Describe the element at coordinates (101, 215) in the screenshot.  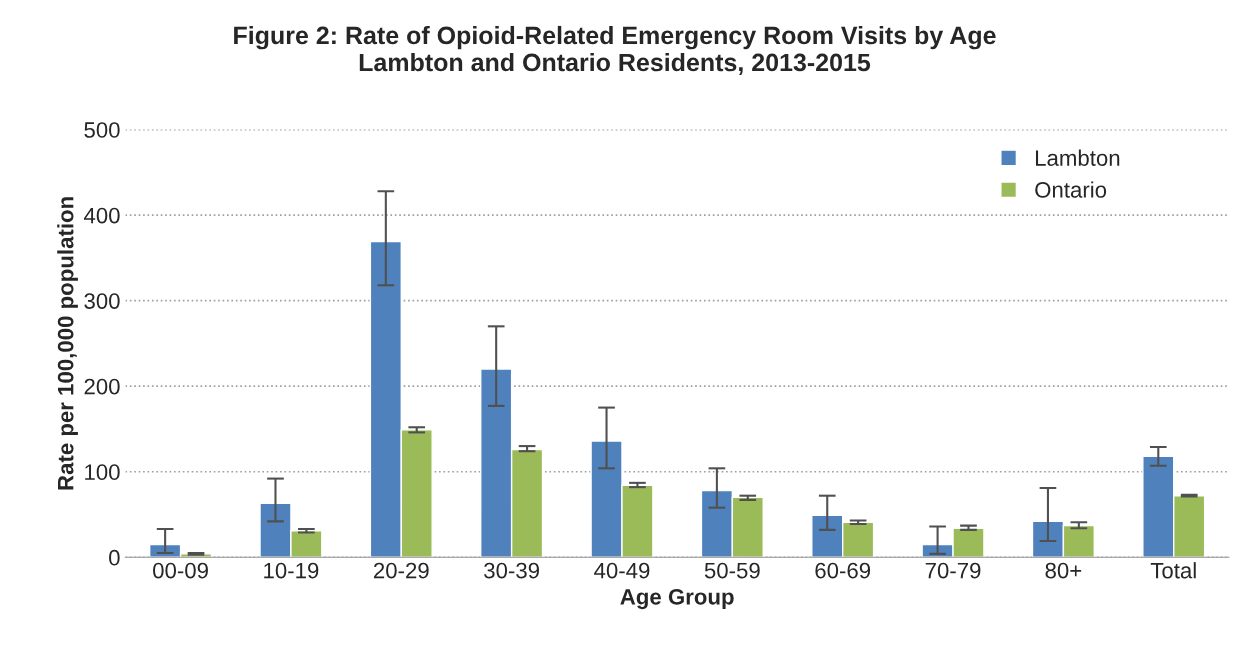
I see `y-tick-label: 400` at that location.